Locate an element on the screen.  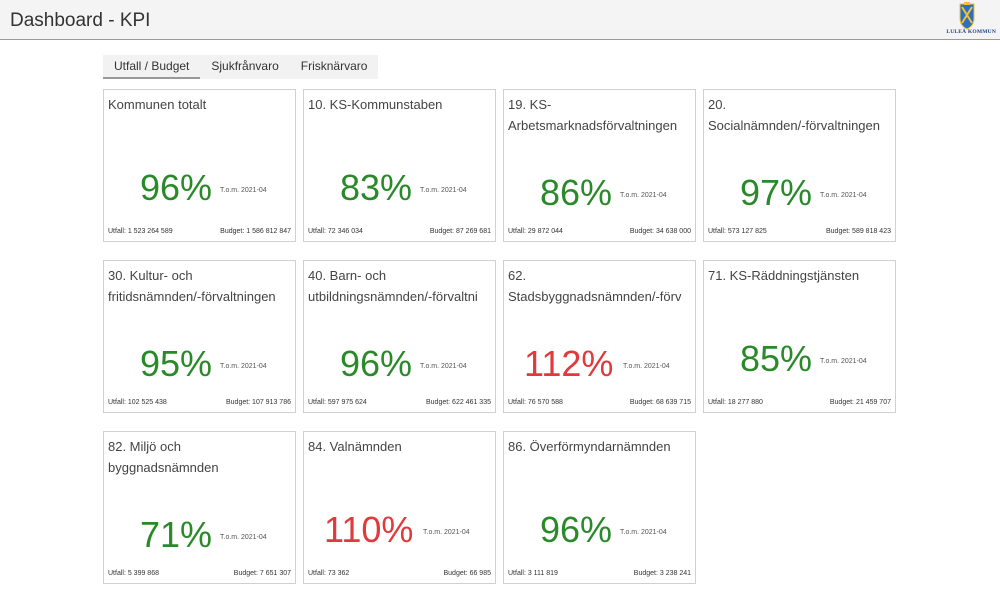
utfall-value: Utfall: 29 872 044 is located at coordinates (535, 231).